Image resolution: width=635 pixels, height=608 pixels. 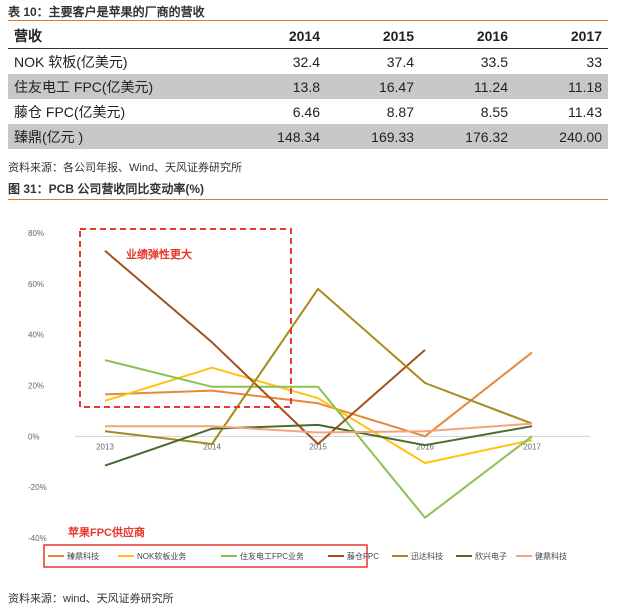 I want to click on table-cell: 13.8, so click(x=279, y=86).